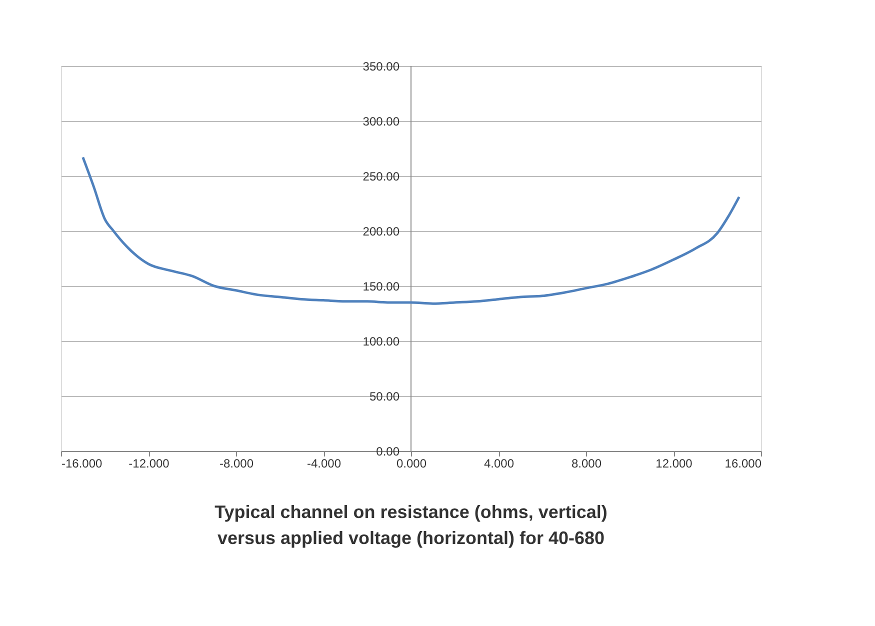 This screenshot has width=875, height=626. What do you see at coordinates (381, 177) in the screenshot?
I see `y-tick-label: 250.00` at bounding box center [381, 177].